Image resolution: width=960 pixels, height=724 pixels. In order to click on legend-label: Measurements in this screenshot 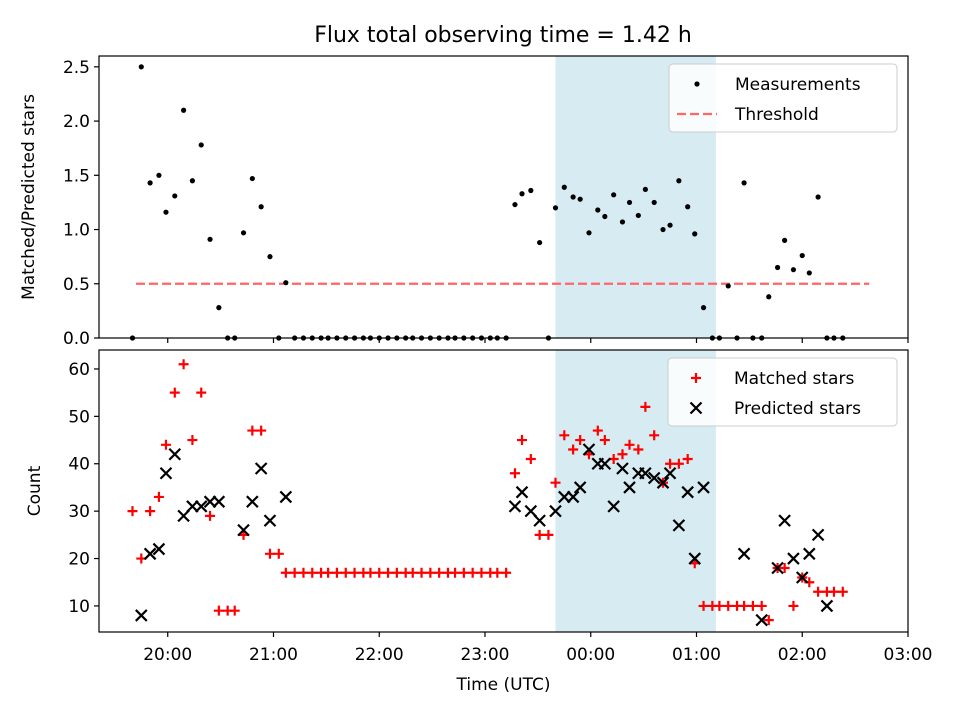, I will do `click(798, 85)`.